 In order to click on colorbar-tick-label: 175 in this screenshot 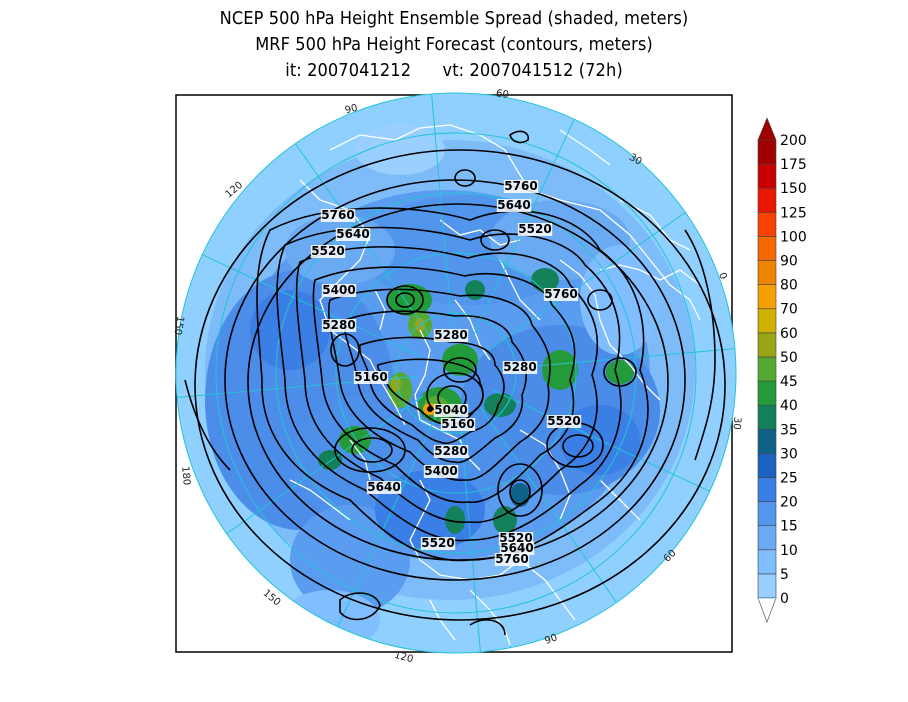, I will do `click(793, 165)`.